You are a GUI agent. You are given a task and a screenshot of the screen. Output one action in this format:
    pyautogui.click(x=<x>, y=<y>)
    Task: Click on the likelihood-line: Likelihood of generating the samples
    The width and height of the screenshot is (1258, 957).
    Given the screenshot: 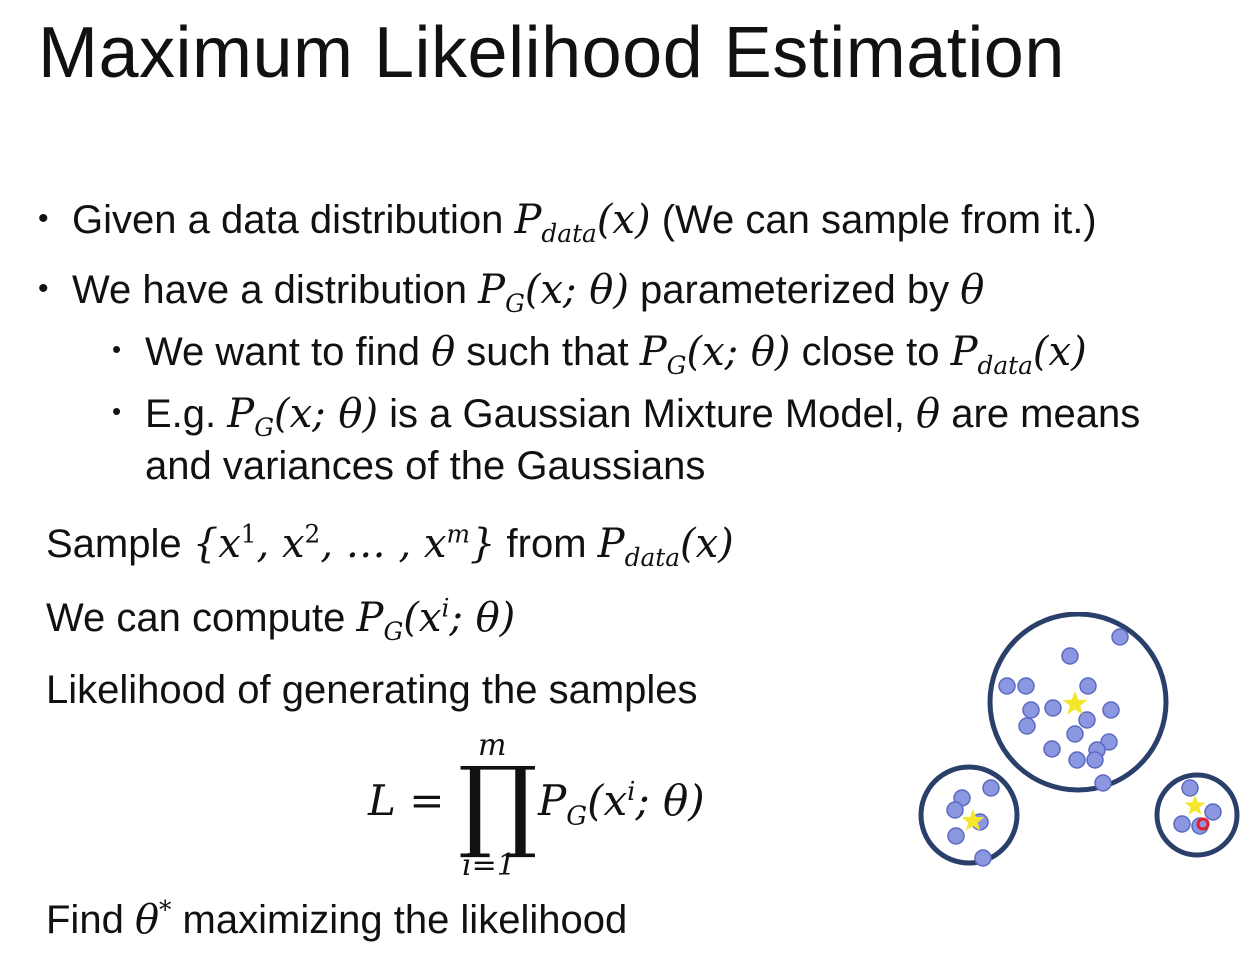 What is the action you would take?
    pyautogui.click(x=372, y=690)
    